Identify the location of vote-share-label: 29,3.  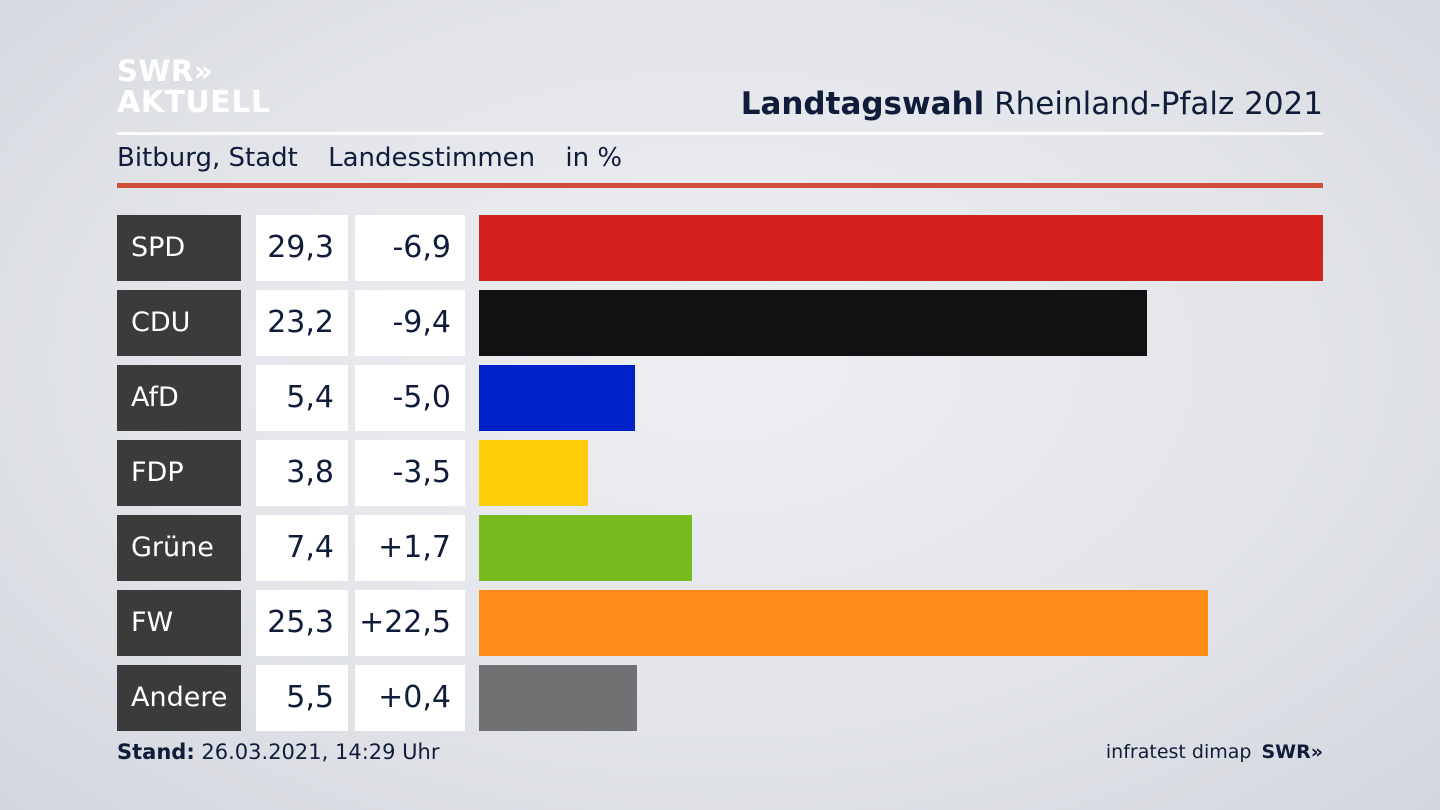
(302, 248).